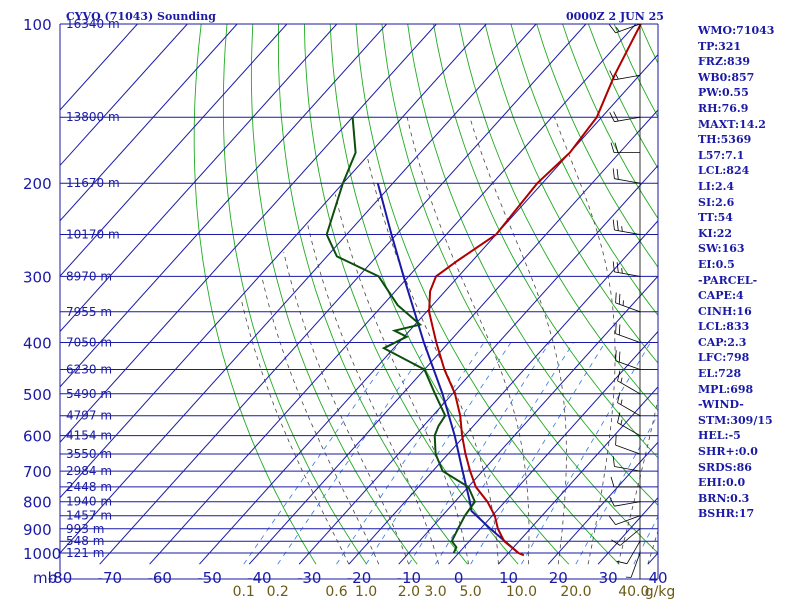 The image size is (800, 600). Describe the element at coordinates (37, 344) in the screenshot. I see `pressure-tick-label: 400` at that location.